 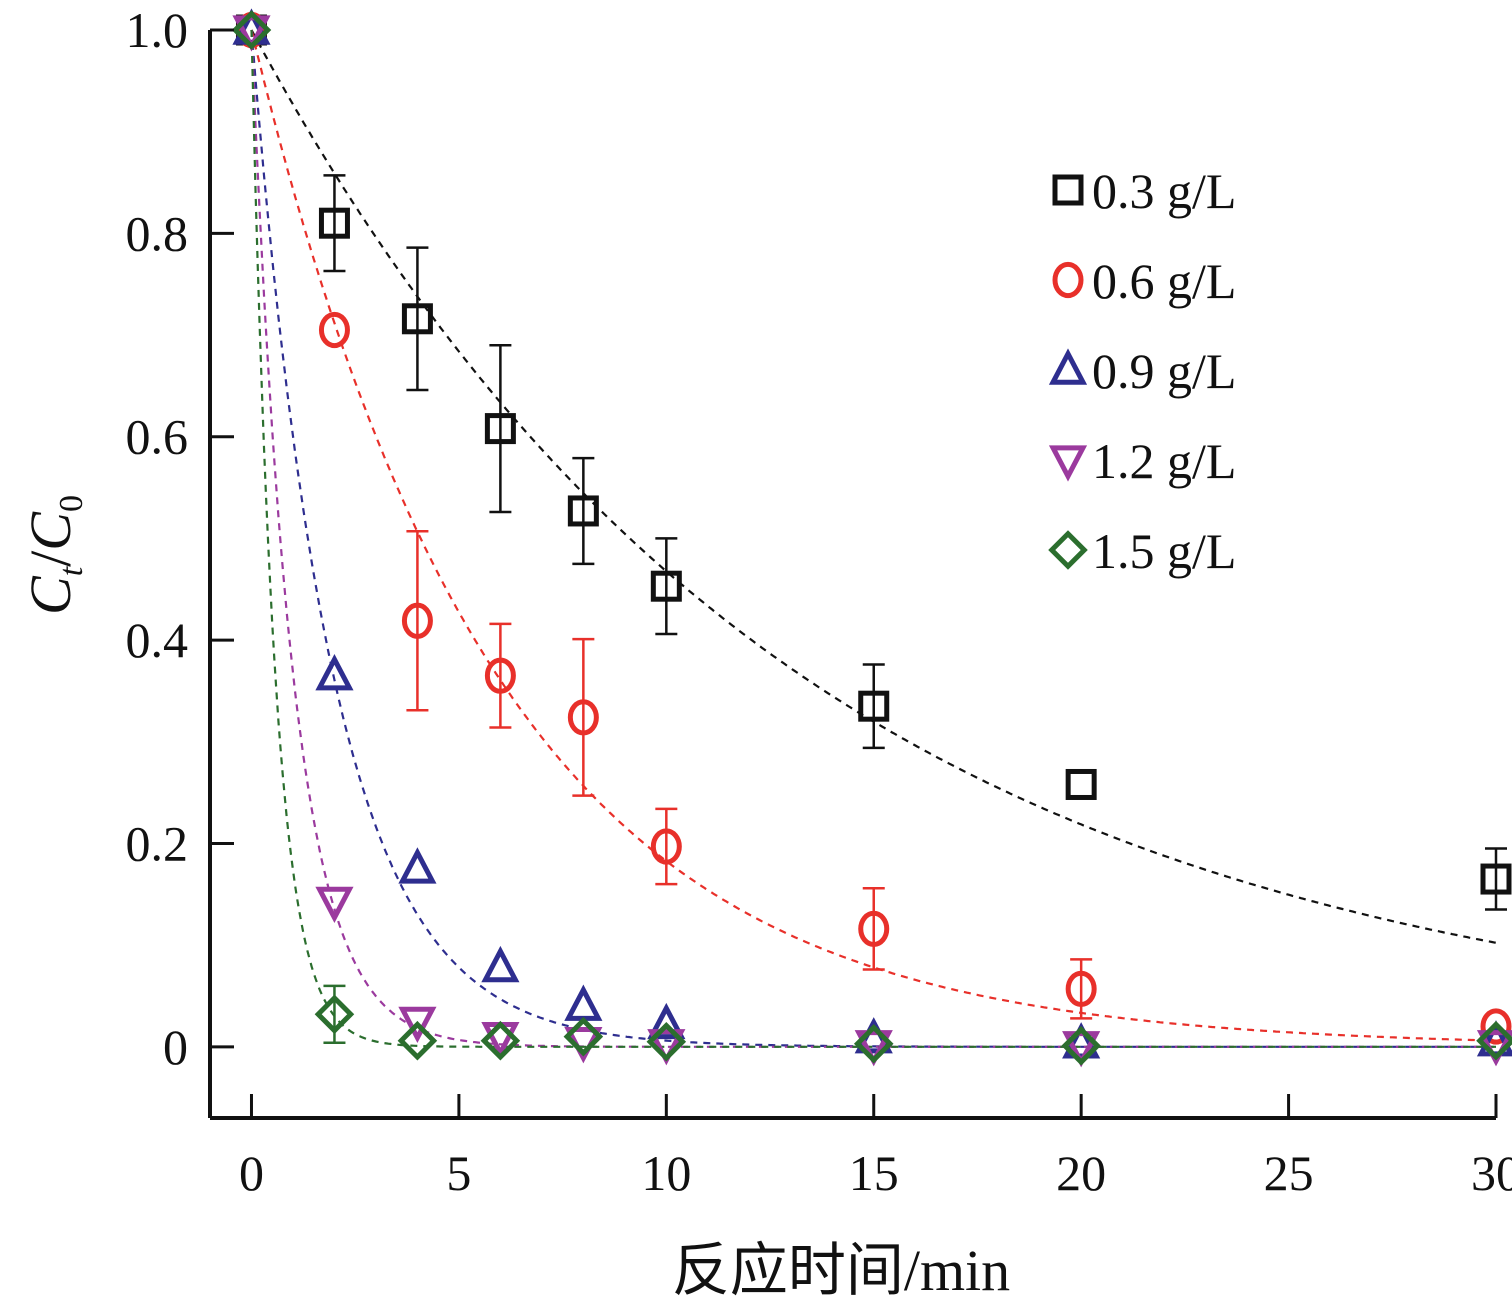 I want to click on x-axis-title: 反应时间/min, so click(x=841, y=1268).